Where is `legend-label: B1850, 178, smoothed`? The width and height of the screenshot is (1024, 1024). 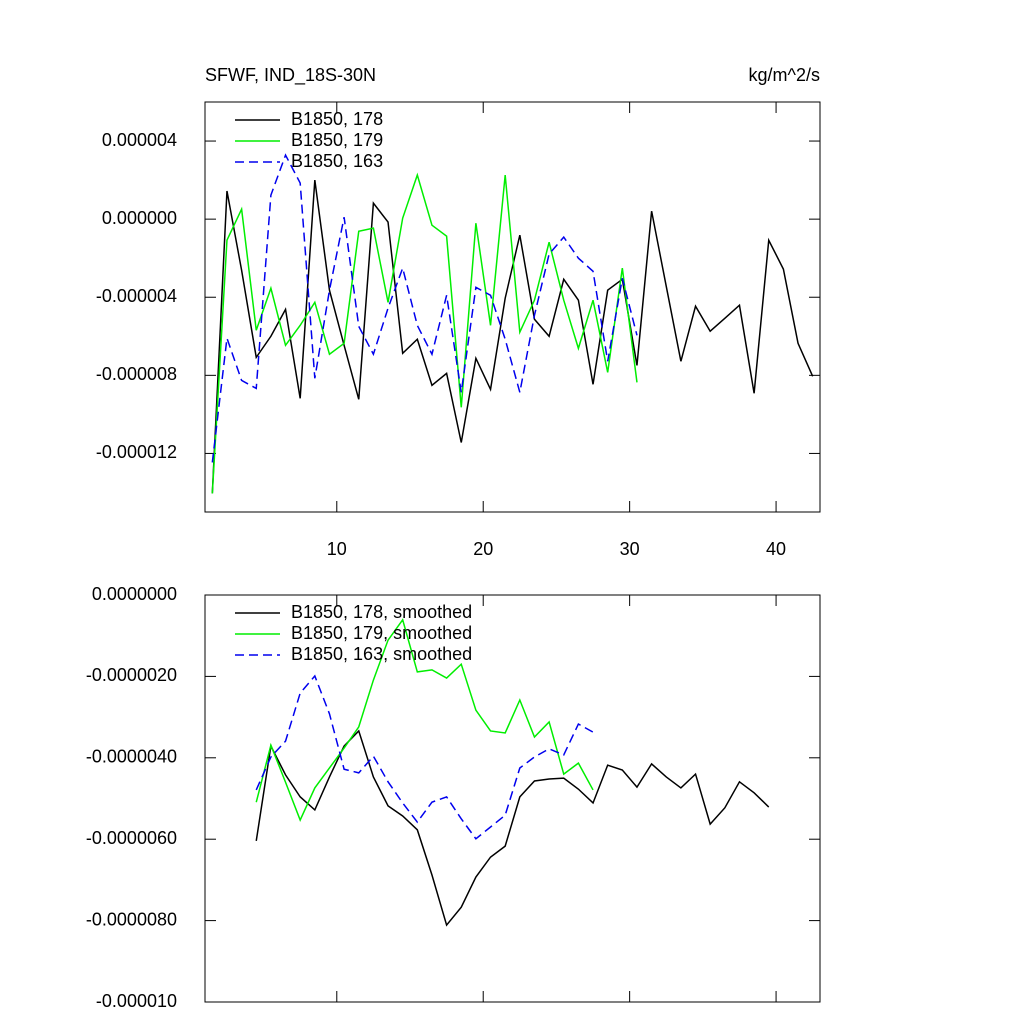 legend-label: B1850, 178, smoothed is located at coordinates (381, 612).